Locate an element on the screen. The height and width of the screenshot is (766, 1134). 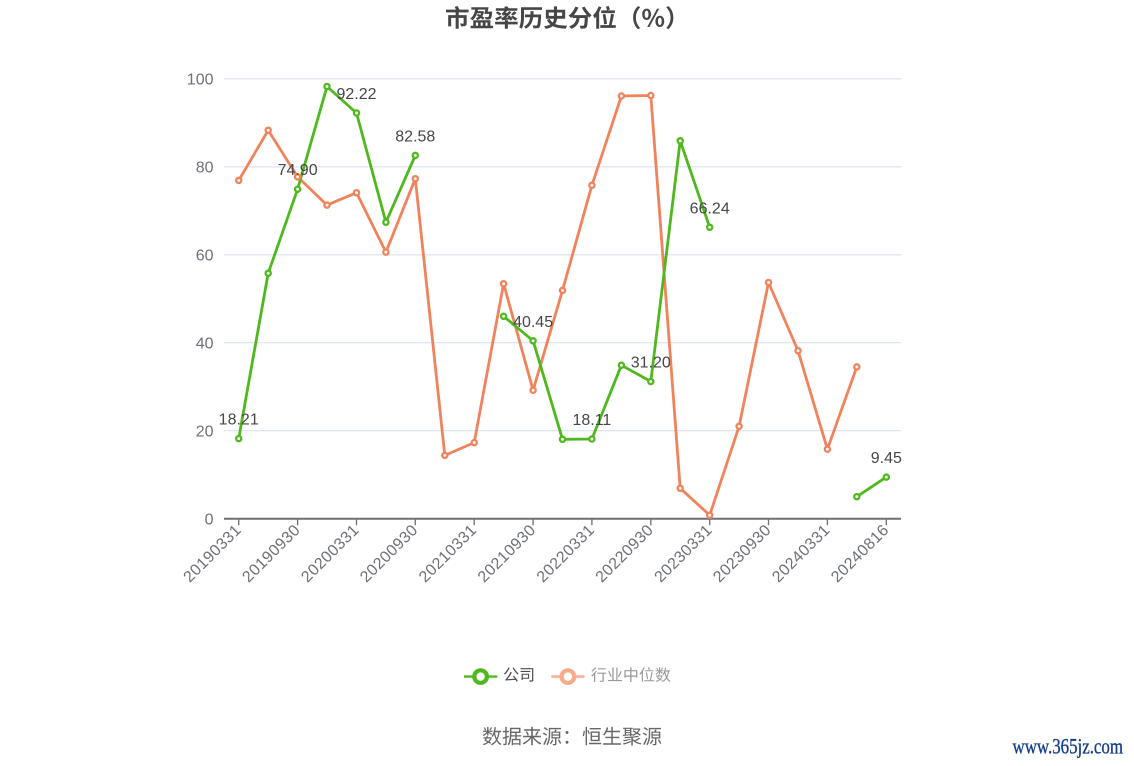
svg-text: 92.22 is located at coordinates (356, 94).